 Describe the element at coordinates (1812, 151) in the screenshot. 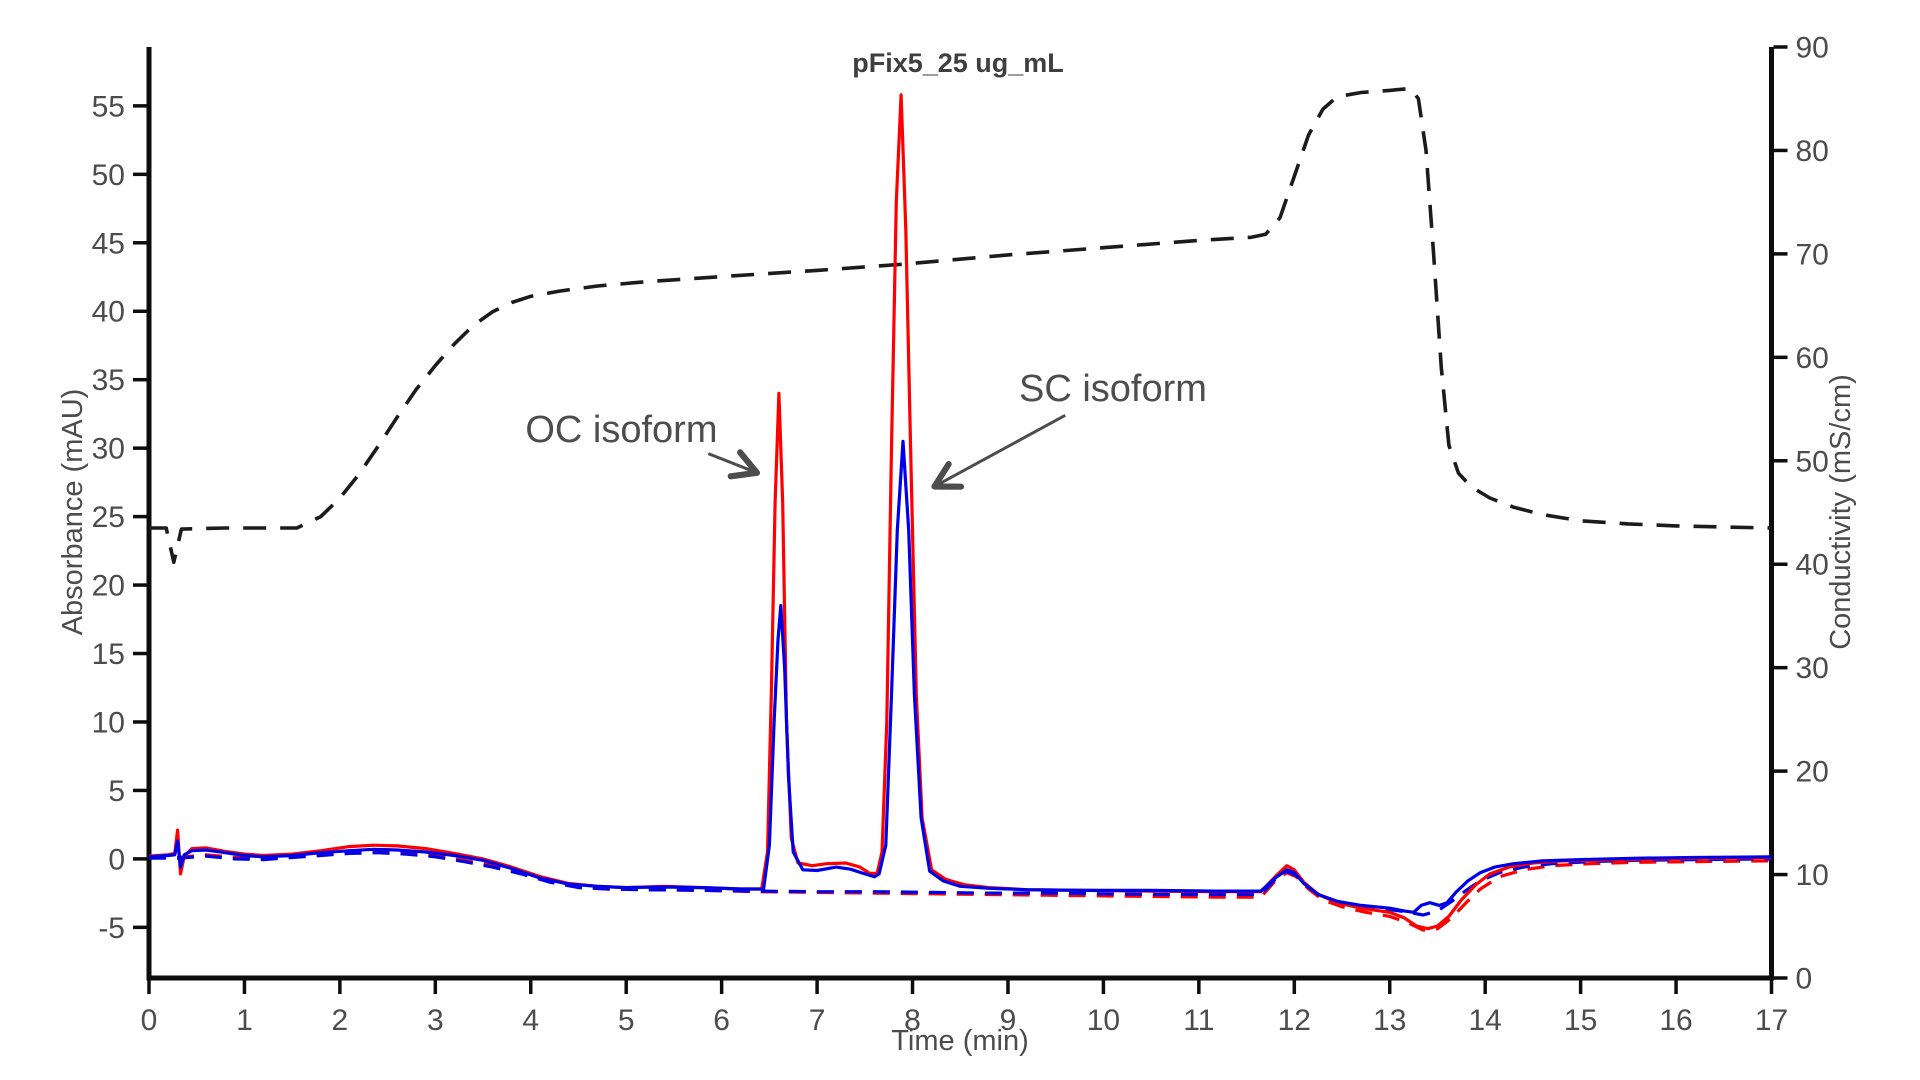

I see `y-right-tick-label: 80` at that location.